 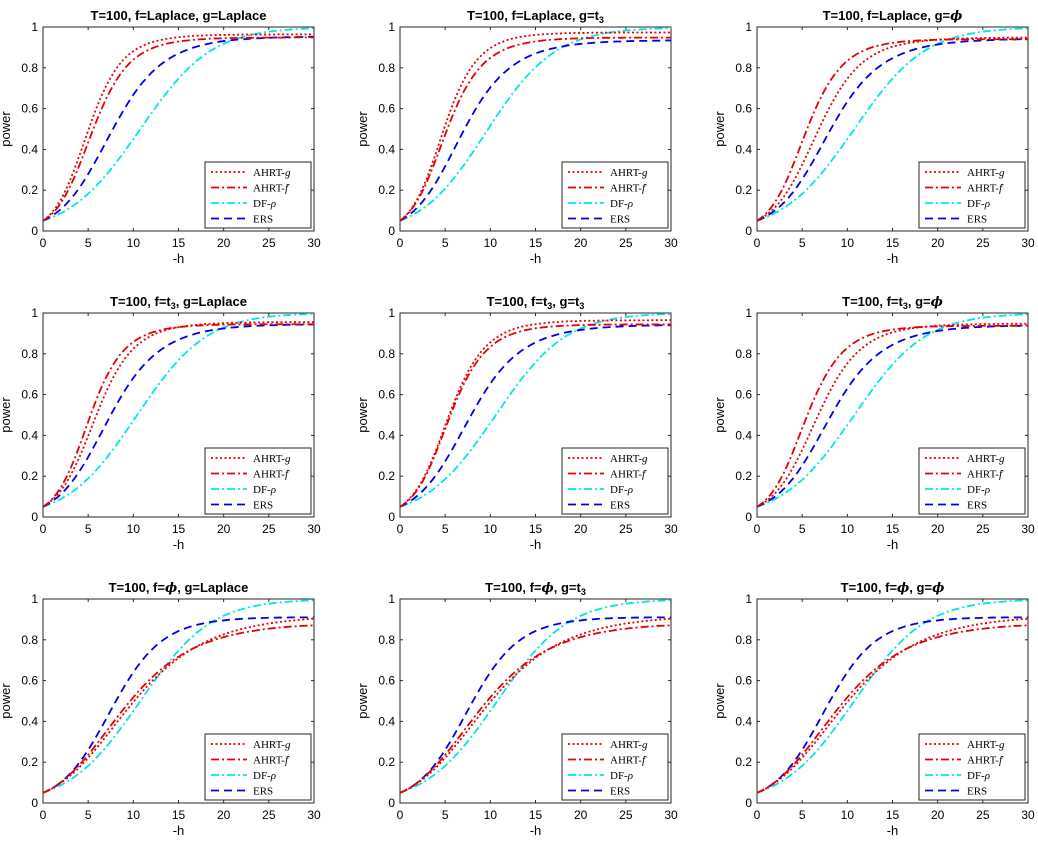 What do you see at coordinates (535, 16) in the screenshot?
I see `panel-title: T=100, f=Laplace, g=t3​` at bounding box center [535, 16].